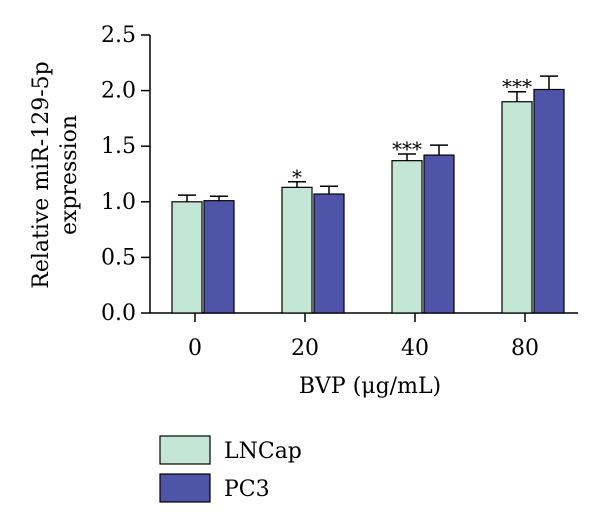 This screenshot has height=522, width=600. What do you see at coordinates (415, 348) in the screenshot?
I see `x-tick-label: 40` at bounding box center [415, 348].